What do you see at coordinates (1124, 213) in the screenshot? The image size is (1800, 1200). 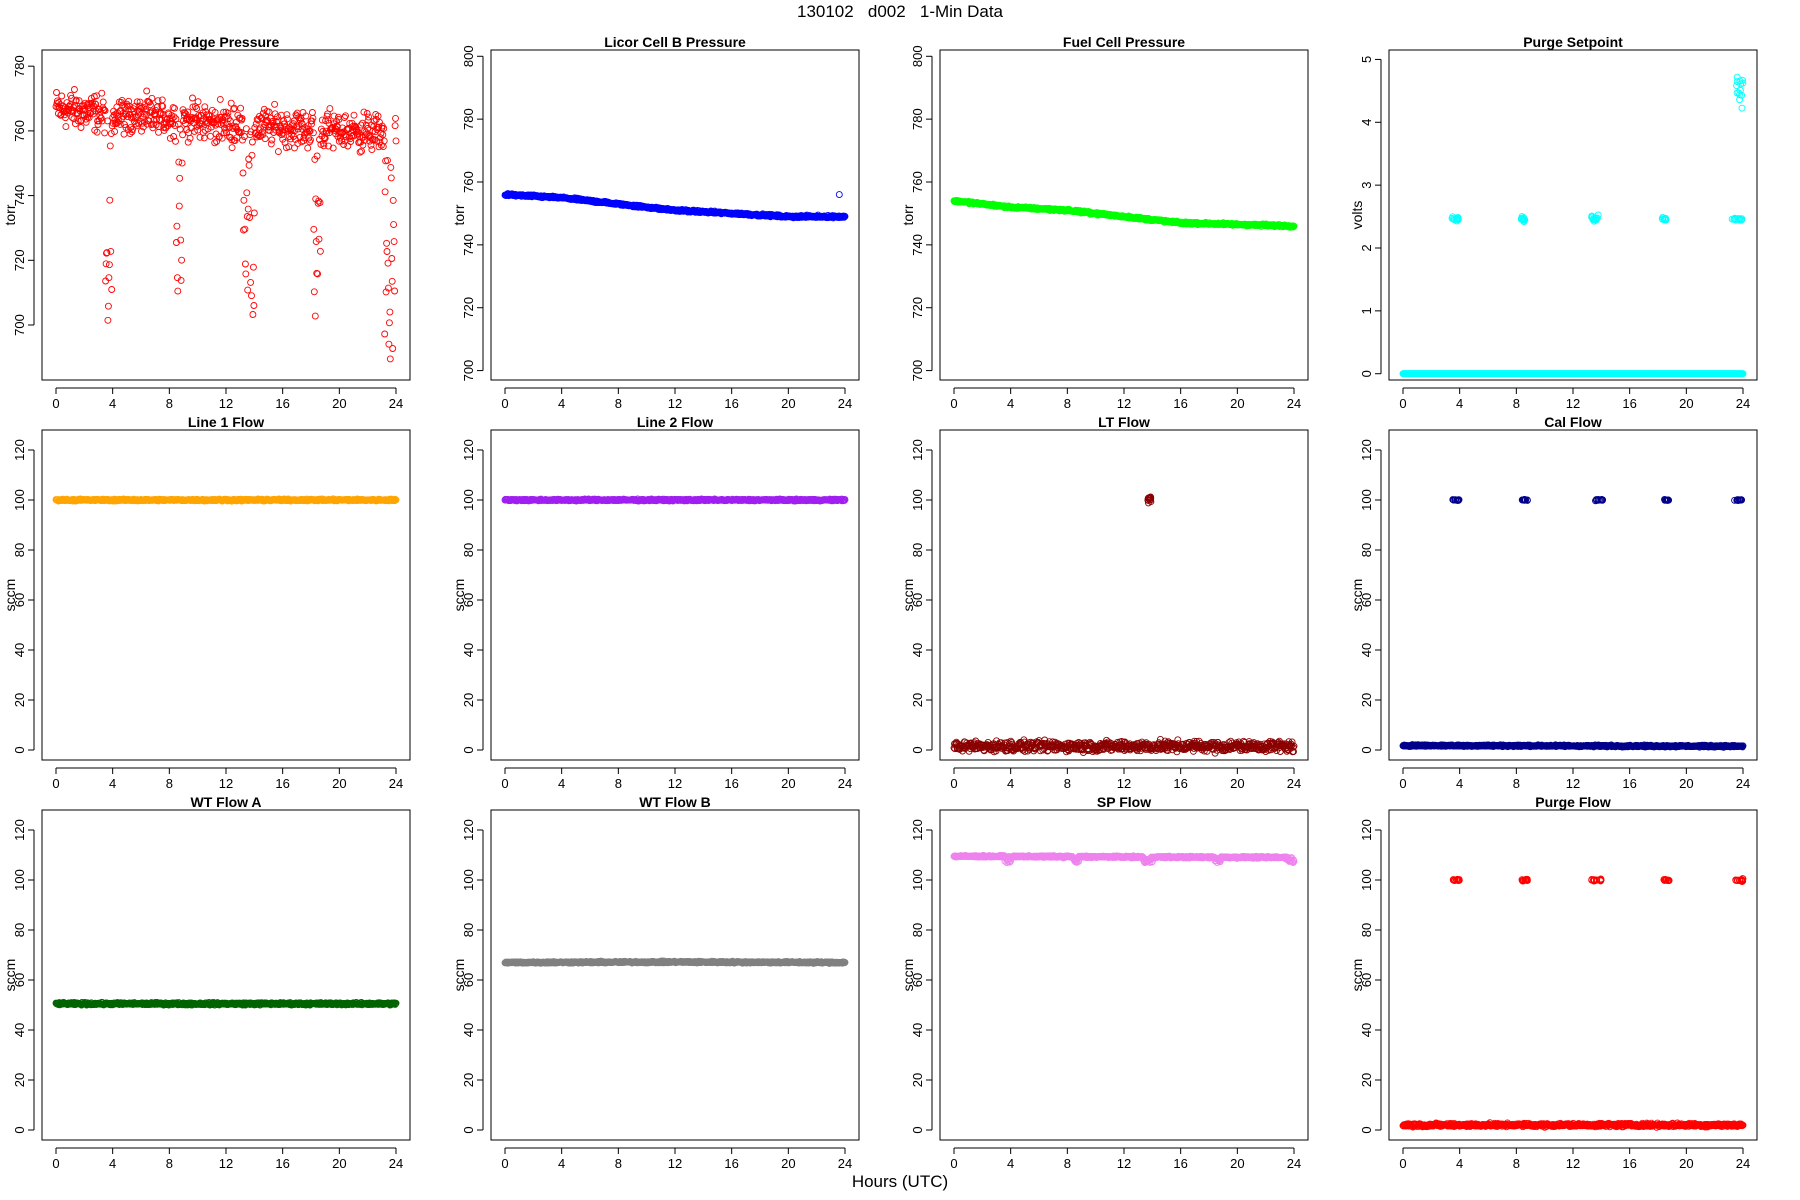 I see `data-points` at bounding box center [1124, 213].